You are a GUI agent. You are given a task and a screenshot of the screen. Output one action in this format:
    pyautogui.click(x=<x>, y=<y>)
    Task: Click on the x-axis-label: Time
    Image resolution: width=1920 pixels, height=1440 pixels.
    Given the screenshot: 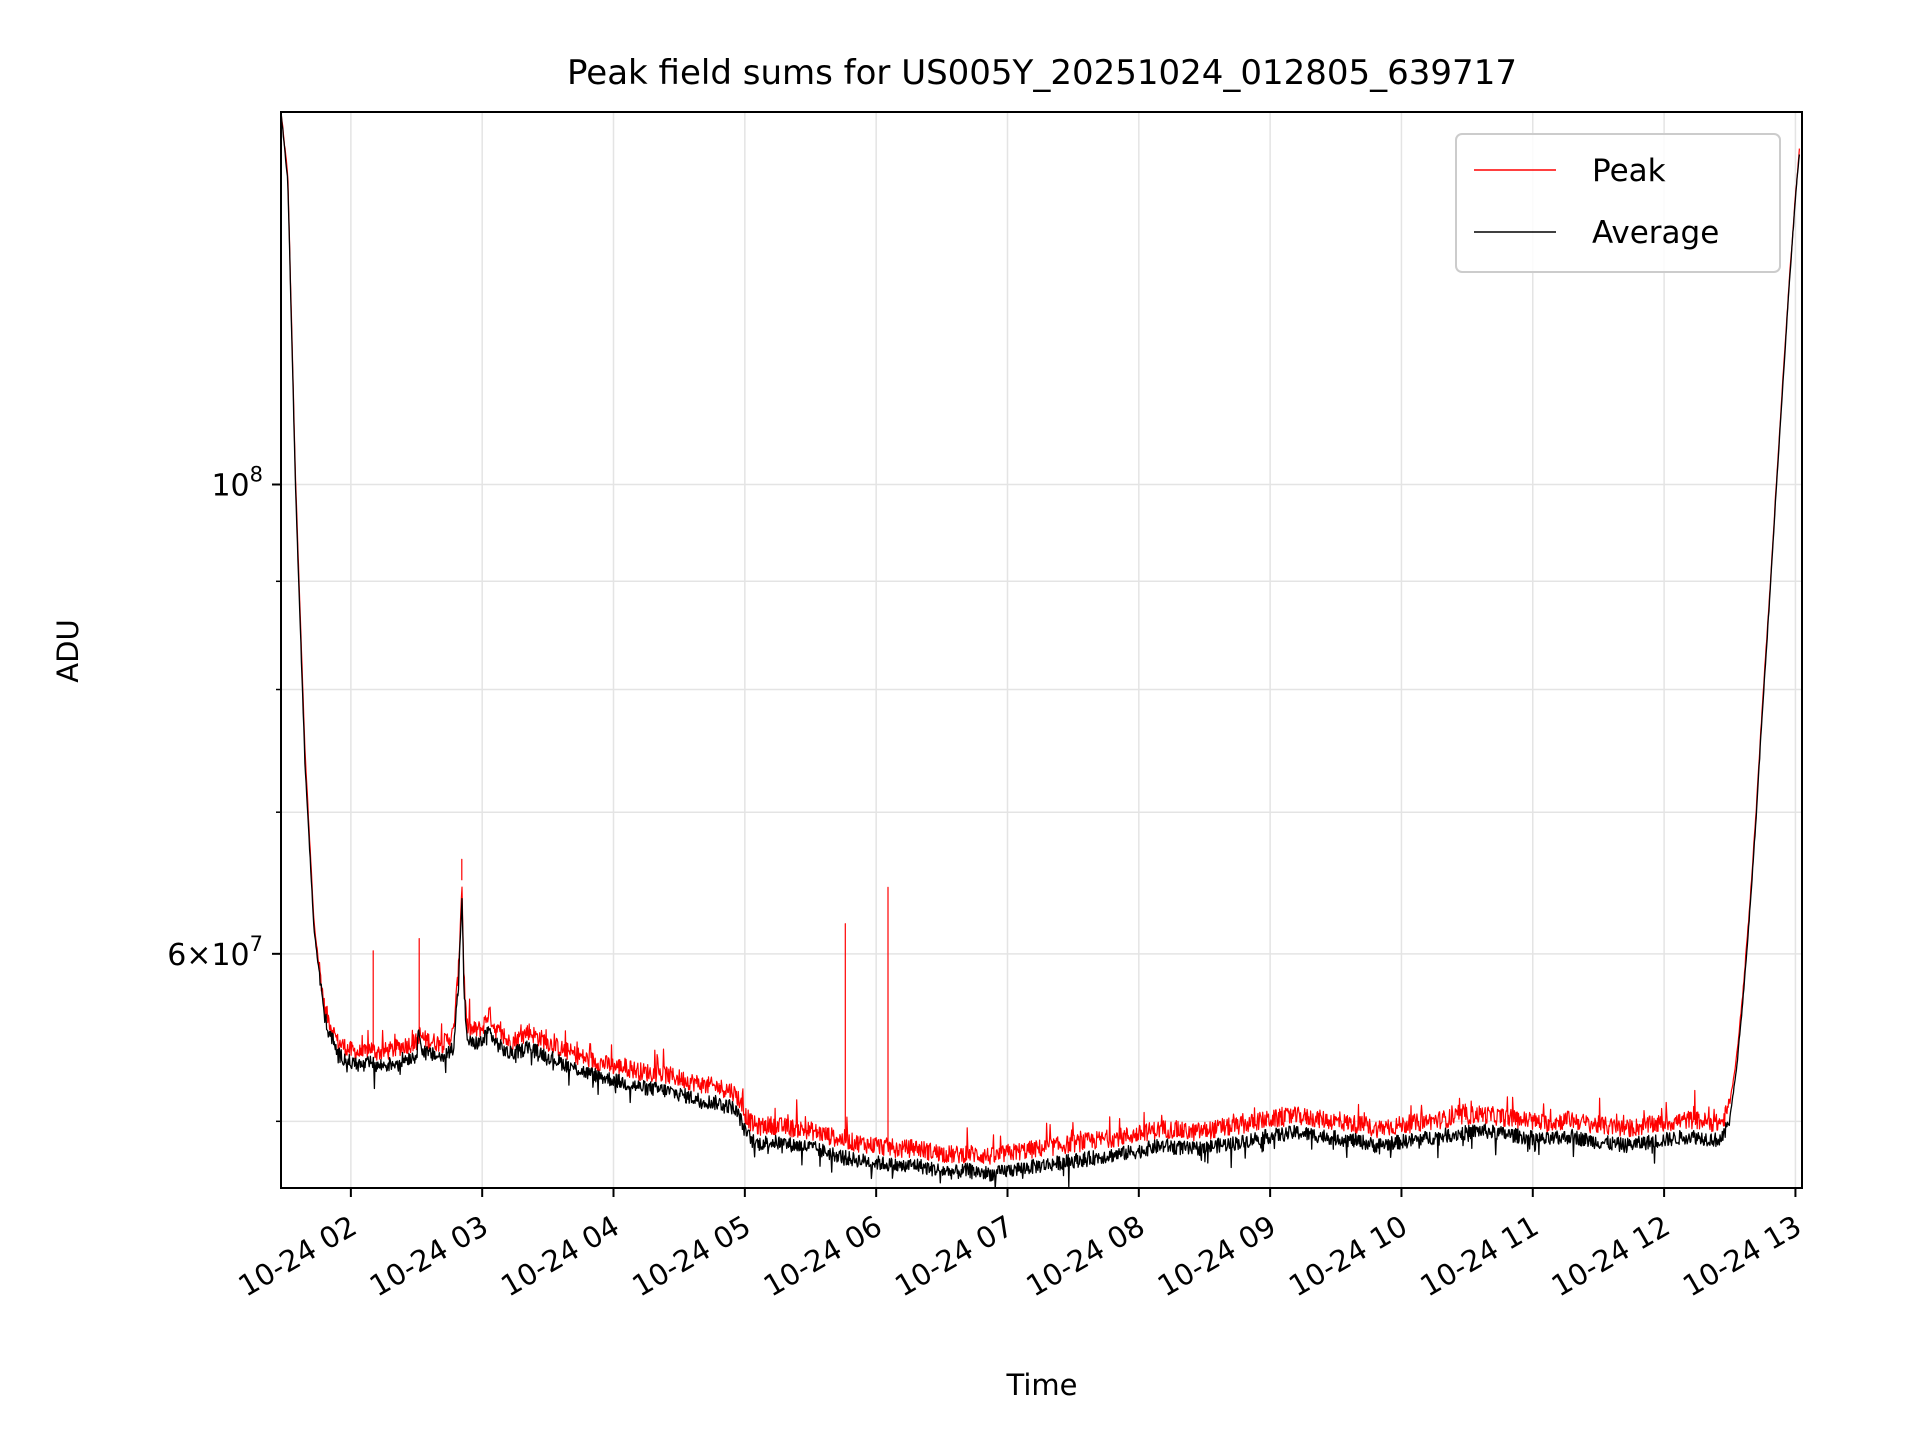 What is the action you would take?
    pyautogui.click(x=1042, y=1385)
    